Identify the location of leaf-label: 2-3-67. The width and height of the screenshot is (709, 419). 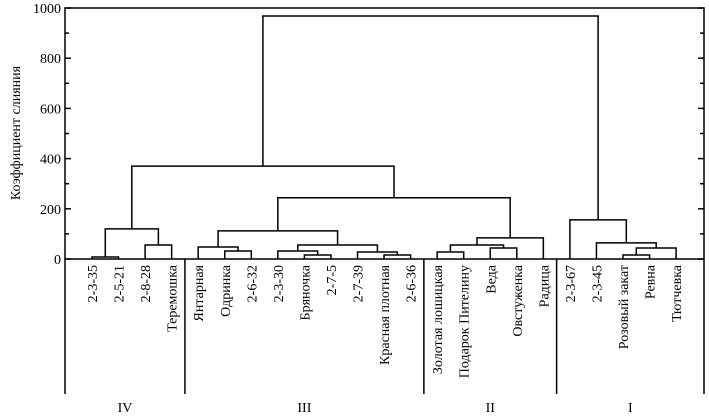
(571, 283).